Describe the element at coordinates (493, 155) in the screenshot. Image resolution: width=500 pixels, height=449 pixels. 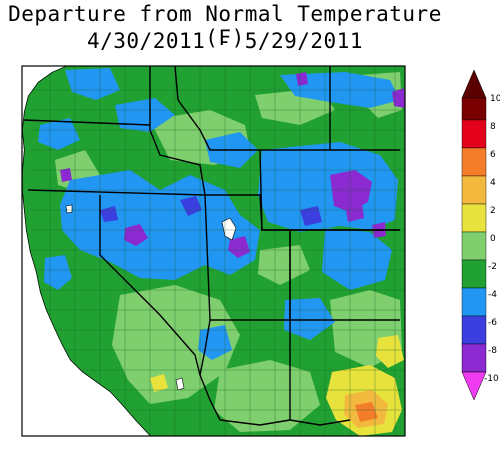
I see `legend-tick: 6` at that location.